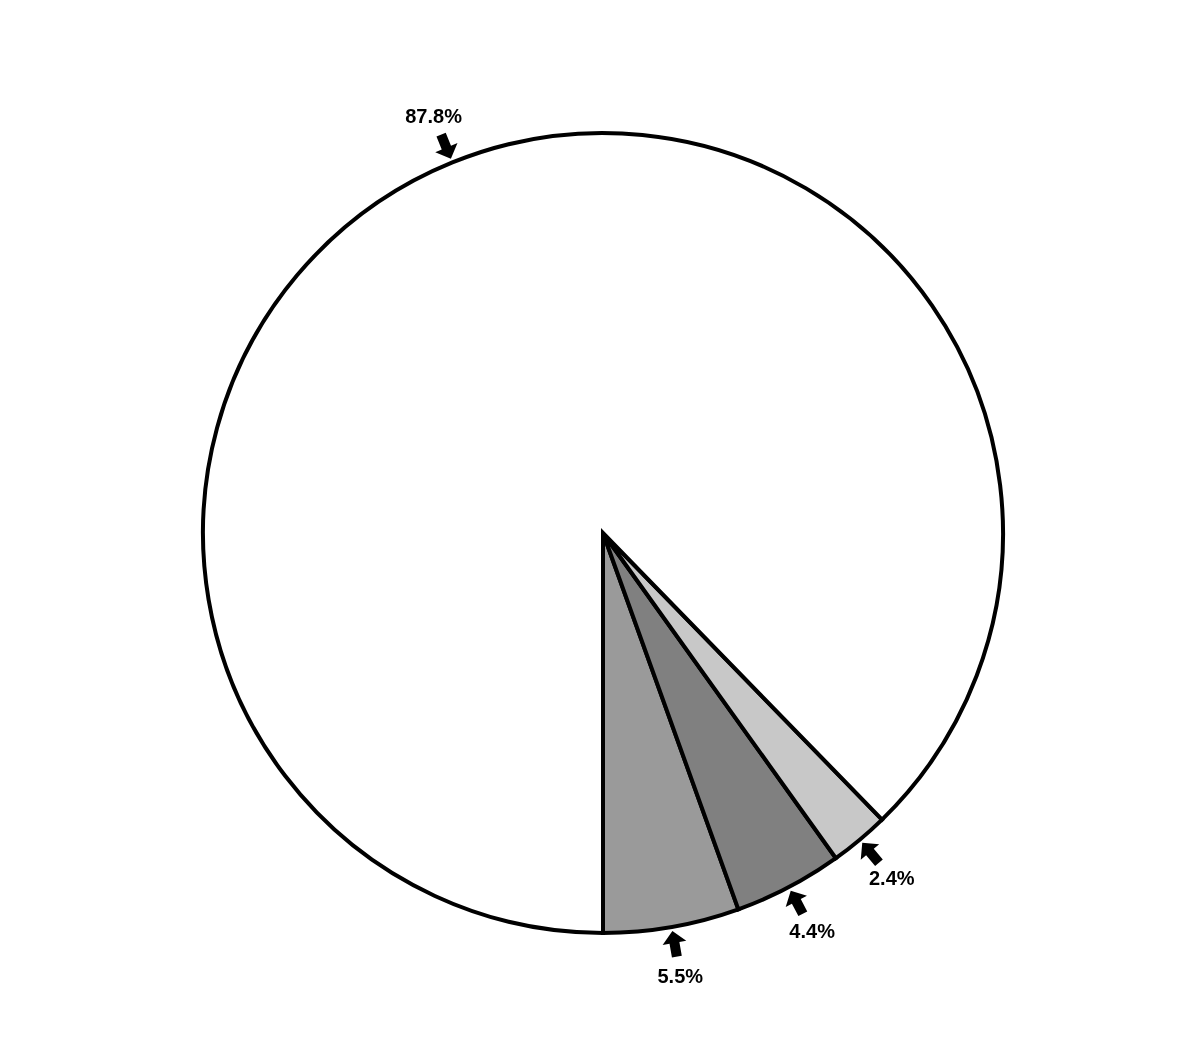 The height and width of the screenshot is (1062, 1203). What do you see at coordinates (680, 976) in the screenshot?
I see `data-label: 5.5%` at bounding box center [680, 976].